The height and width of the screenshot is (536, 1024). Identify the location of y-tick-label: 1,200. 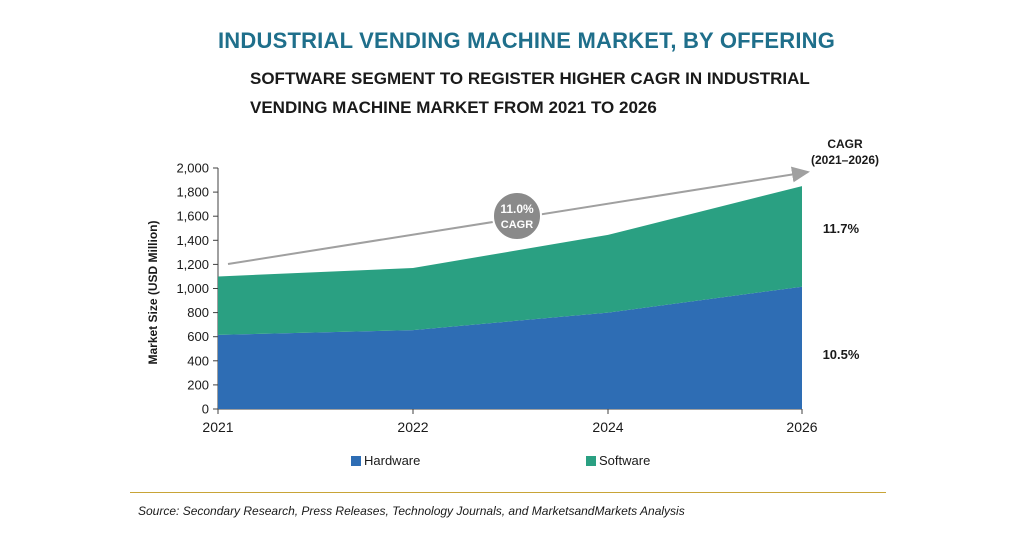
(192, 264).